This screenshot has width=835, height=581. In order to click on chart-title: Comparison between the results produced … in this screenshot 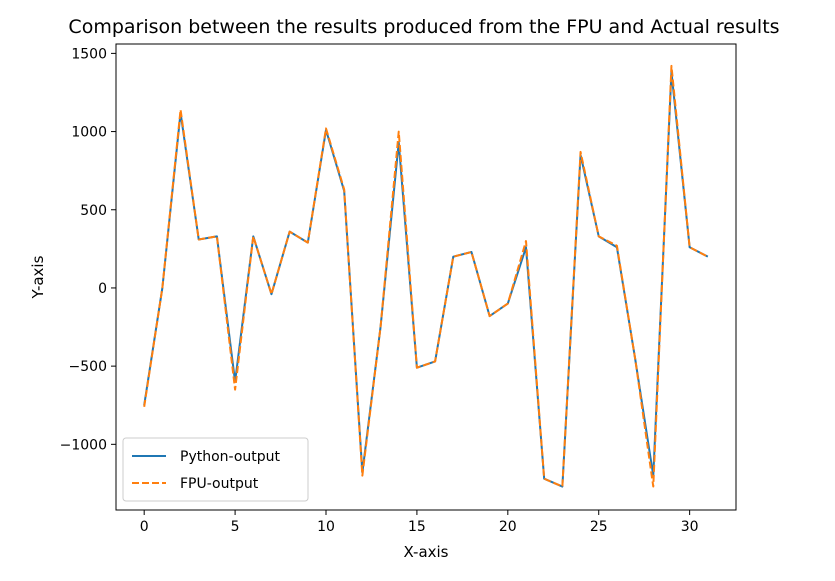, I will do `click(423, 27)`.